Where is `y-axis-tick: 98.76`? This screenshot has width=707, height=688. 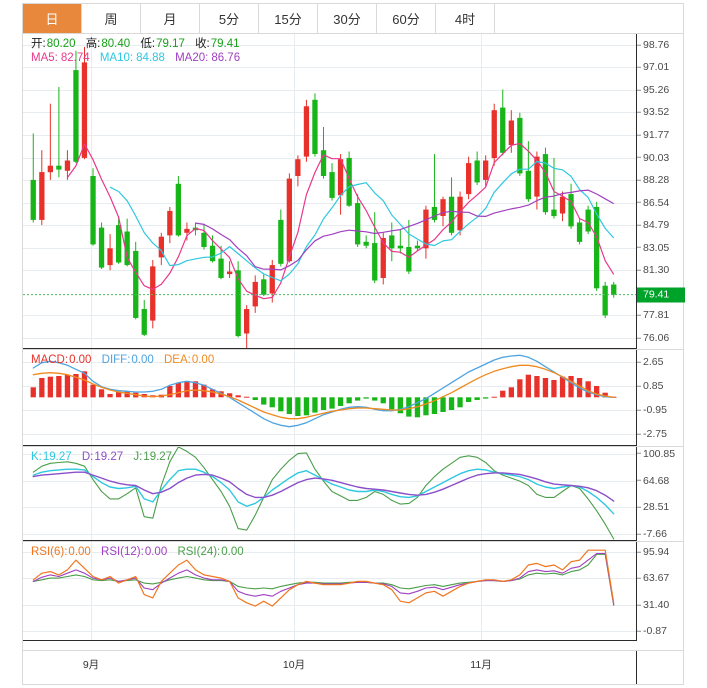 y-axis-tick: 98.76 is located at coordinates (653, 45).